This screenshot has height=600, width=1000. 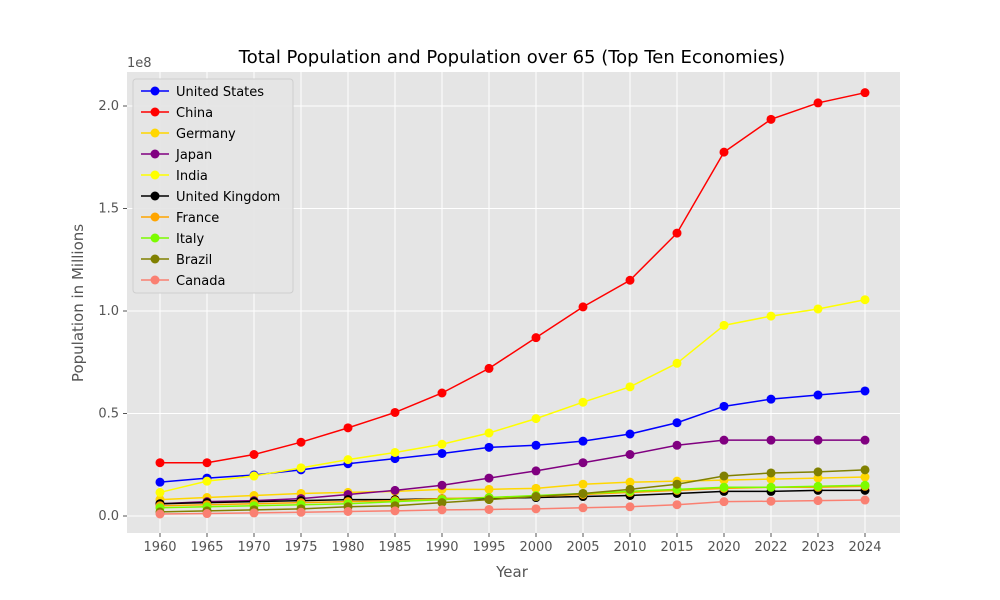 I want to click on y-tick-label: 0.0, so click(x=108, y=516).